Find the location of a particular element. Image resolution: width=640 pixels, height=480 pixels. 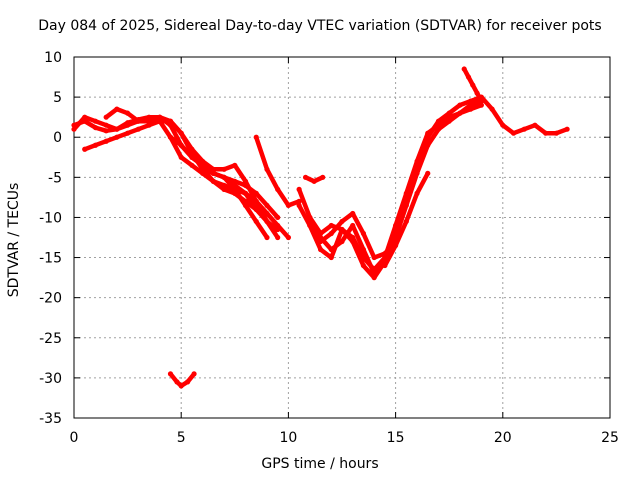

x-tick-label: 10 is located at coordinates (288, 438).